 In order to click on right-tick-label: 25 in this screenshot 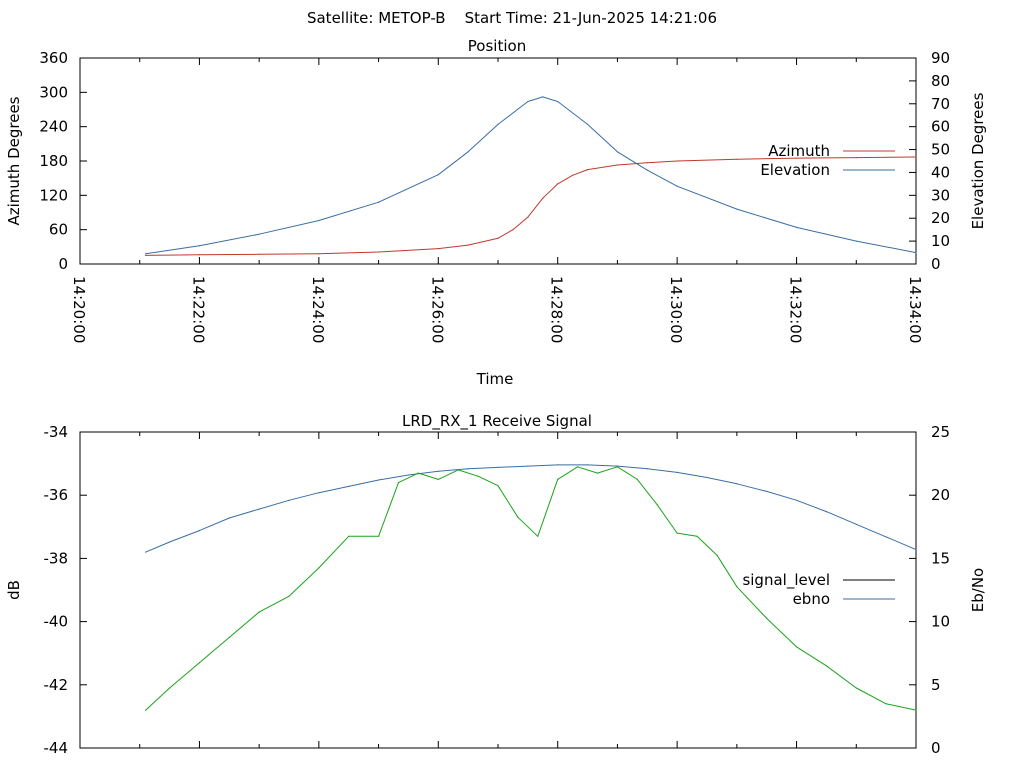, I will do `click(940, 432)`.